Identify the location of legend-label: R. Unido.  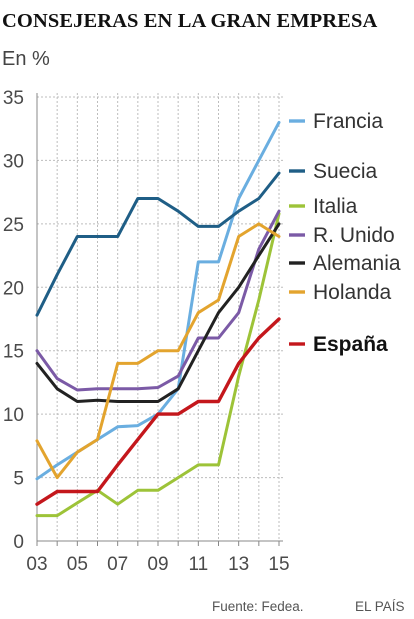
(354, 235).